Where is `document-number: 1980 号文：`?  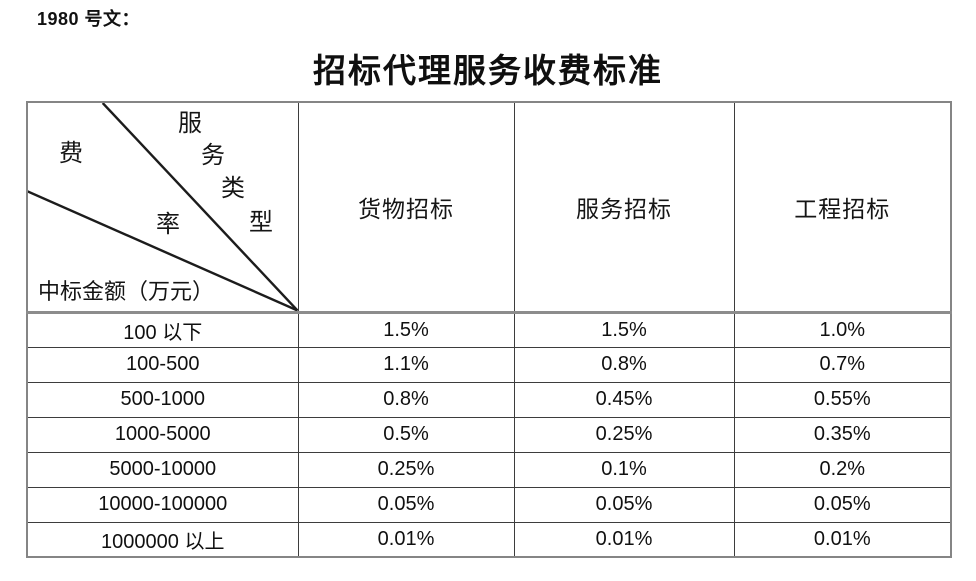
document-number: 1980 号文： is located at coordinates (89, 19).